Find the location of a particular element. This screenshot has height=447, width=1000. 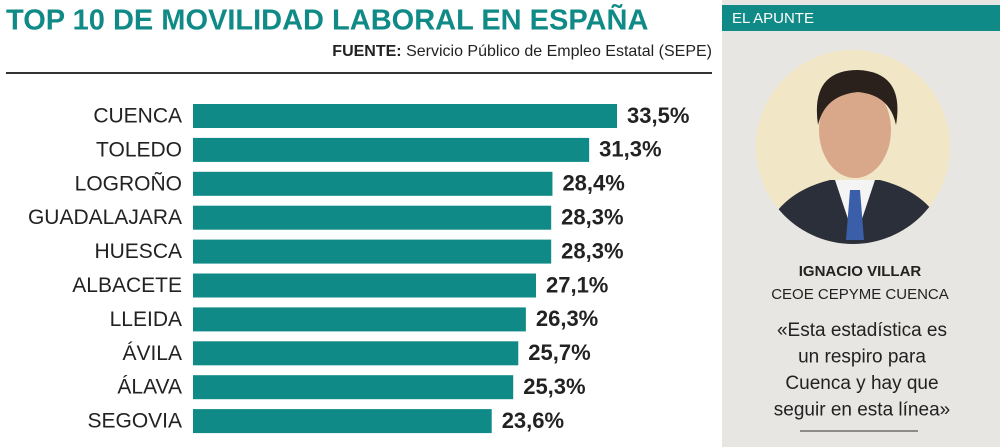

value-label: 25,3% is located at coordinates (554, 386).